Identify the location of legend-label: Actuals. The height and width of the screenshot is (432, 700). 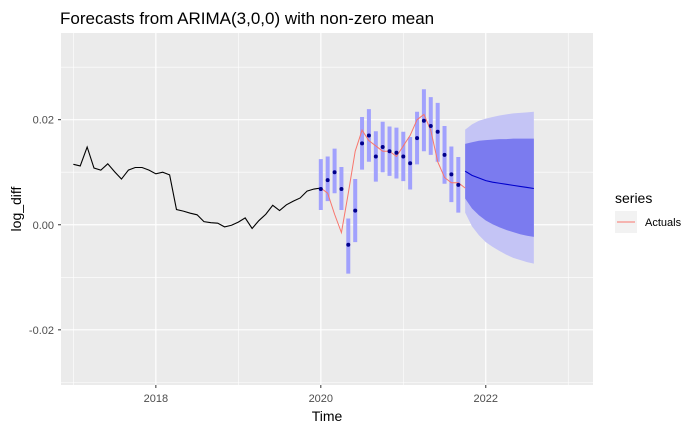
(663, 223).